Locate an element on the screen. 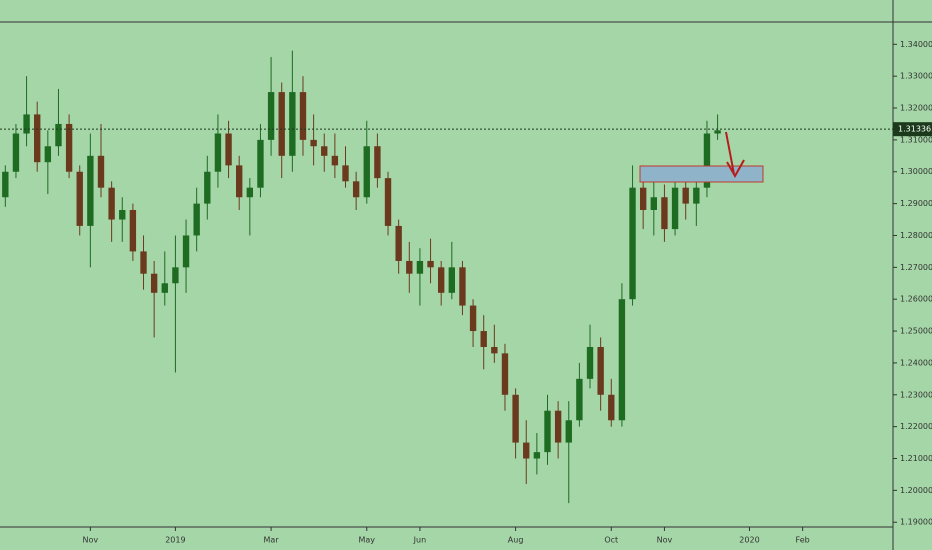 This screenshot has width=932, height=550. y-tick-label: 1.34000 is located at coordinates (916, 44).